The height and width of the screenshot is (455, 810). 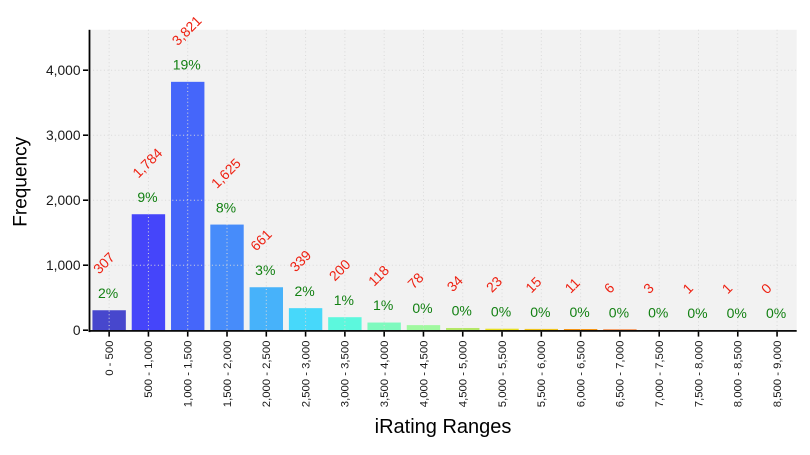 I want to click on svg-text: 3,000 - 3,500, so click(x=346, y=374).